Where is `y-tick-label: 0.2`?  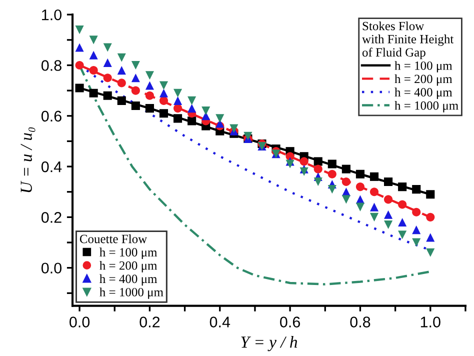 y-tick-label: 0.2 is located at coordinates (51, 217).